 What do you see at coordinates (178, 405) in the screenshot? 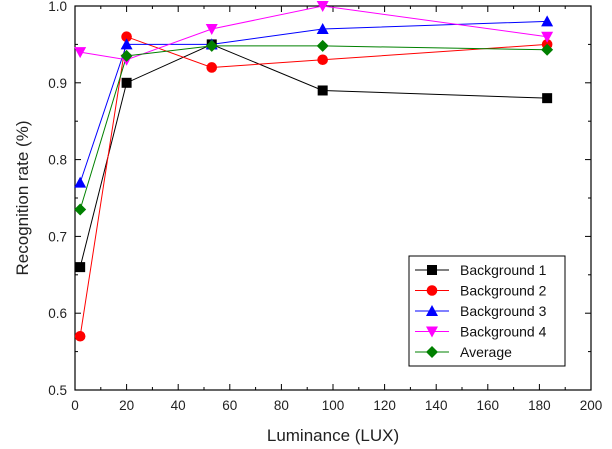
I see `x-tick-label: 40` at bounding box center [178, 405].